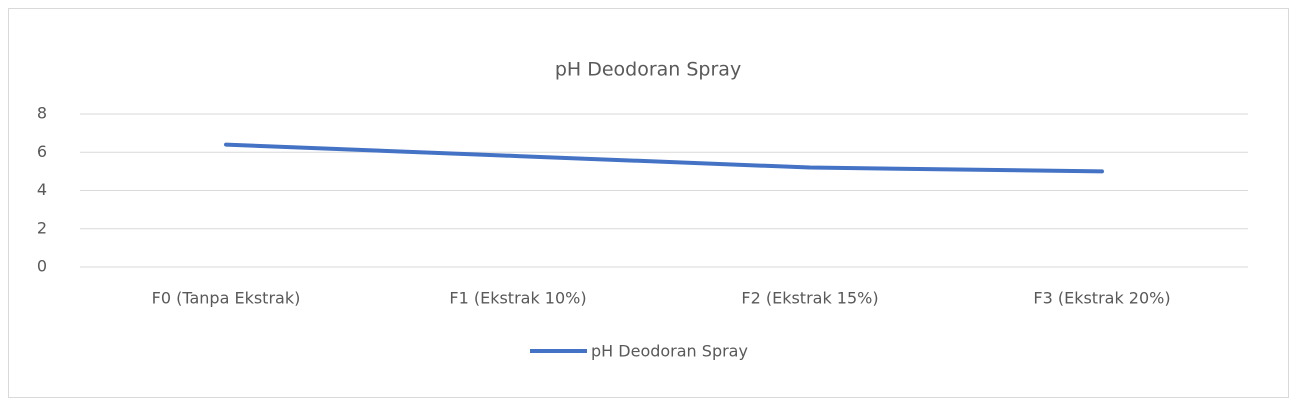  I want to click on y-tick-label: 2, so click(42, 227).